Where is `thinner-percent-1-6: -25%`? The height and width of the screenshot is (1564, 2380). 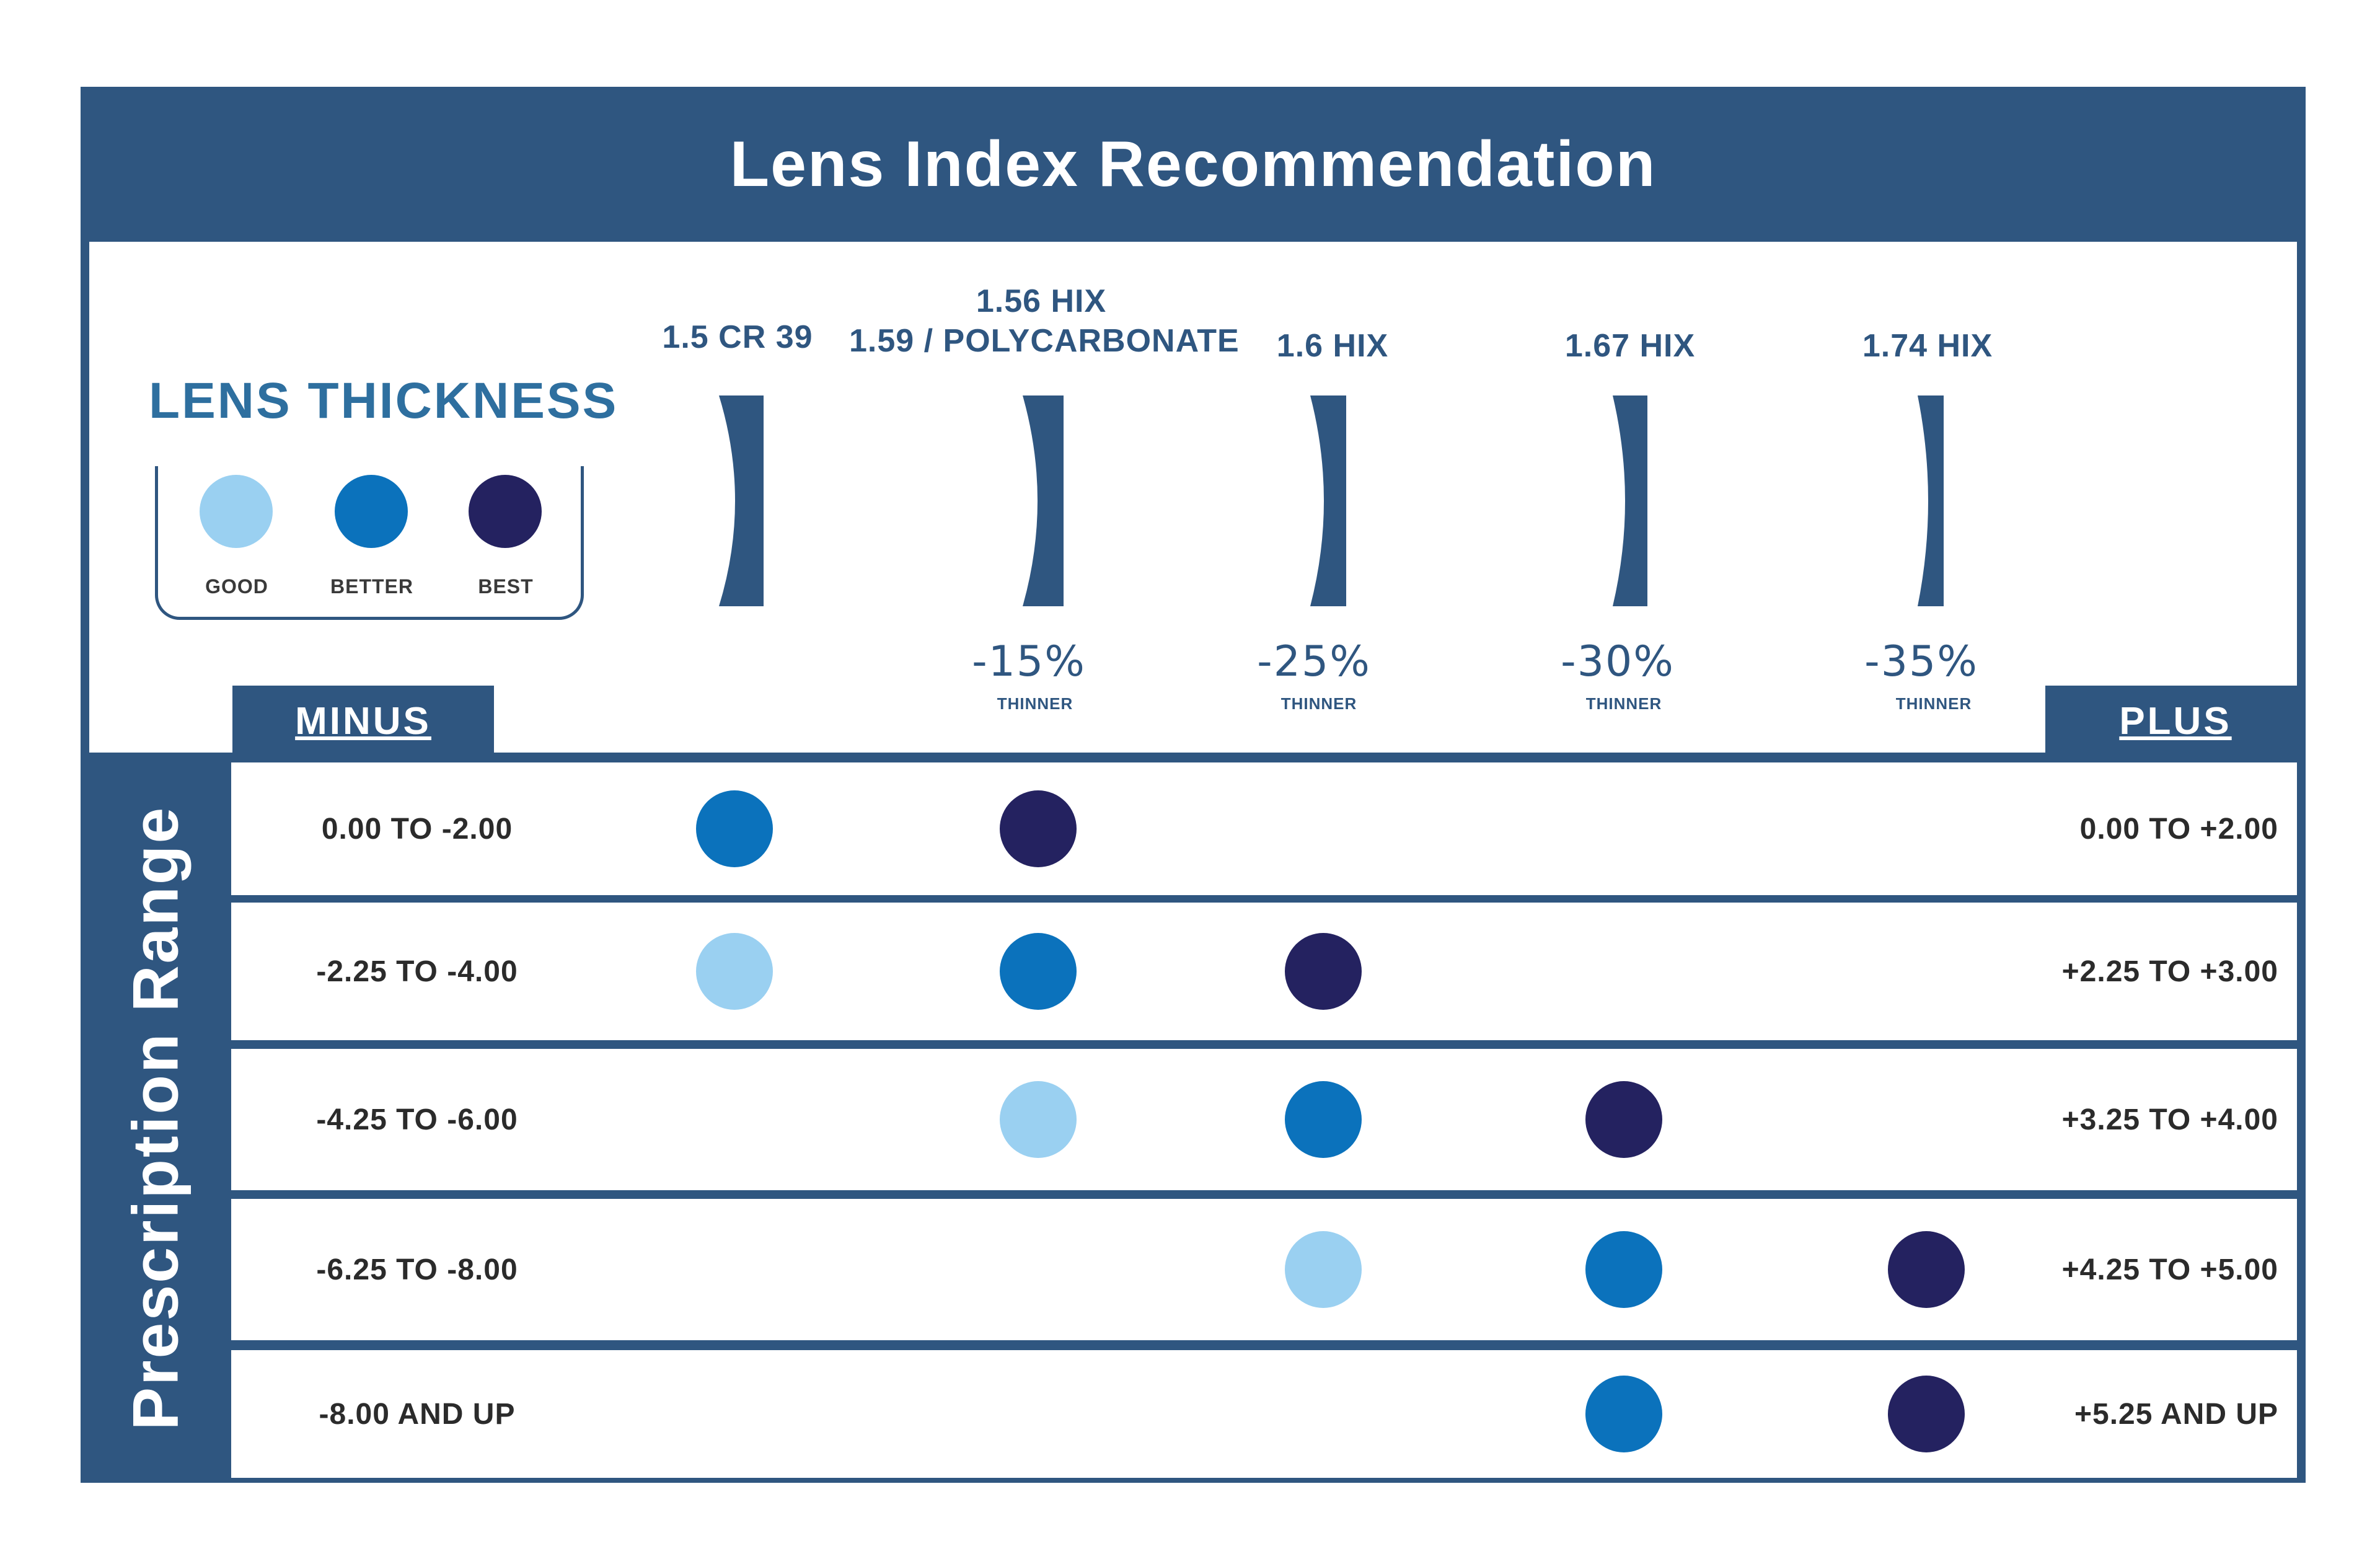 thinner-percent-1-6: -25% is located at coordinates (1314, 661).